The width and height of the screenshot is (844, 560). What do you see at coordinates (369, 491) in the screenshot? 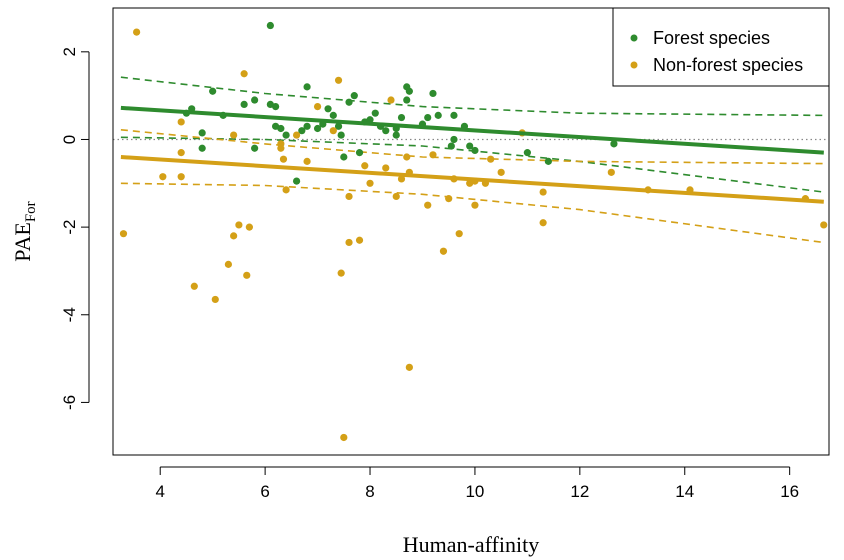
I see `x-tick-label: 8` at bounding box center [369, 491].